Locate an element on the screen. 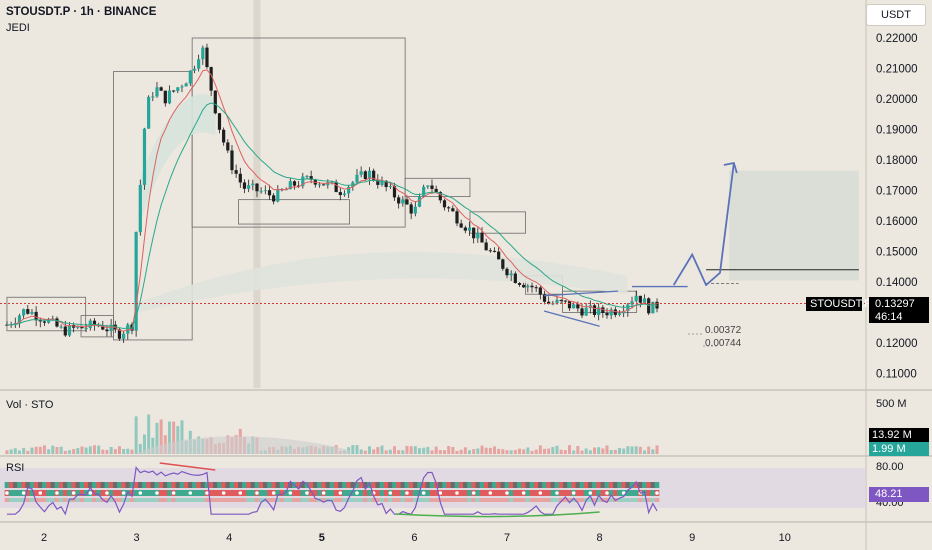 The image size is (932, 550). symbol-title: STOUSDT.P · 1h · BINANCE is located at coordinates (81, 12).